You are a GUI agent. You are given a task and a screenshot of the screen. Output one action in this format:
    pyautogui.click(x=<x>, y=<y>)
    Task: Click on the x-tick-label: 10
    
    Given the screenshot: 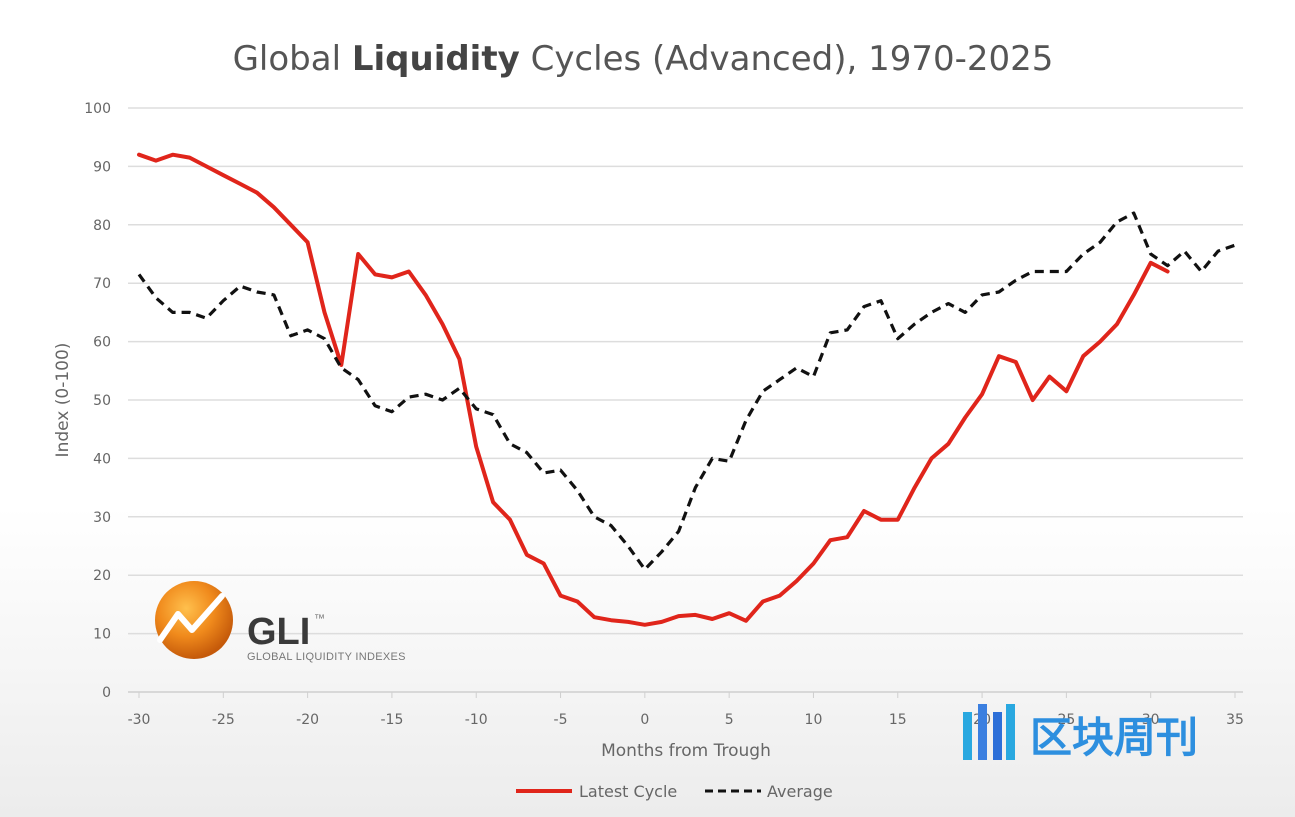 What is the action you would take?
    pyautogui.click(x=814, y=720)
    